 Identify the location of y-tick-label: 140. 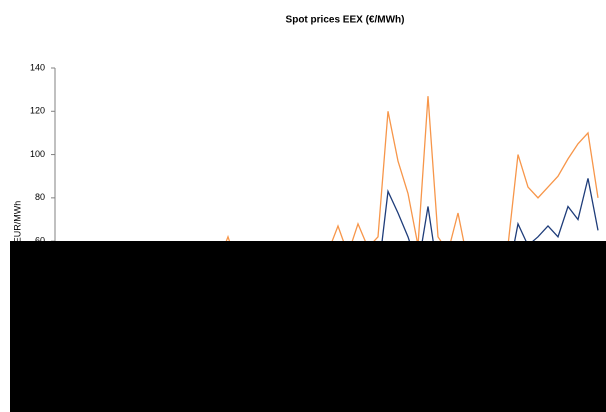
(37, 67).